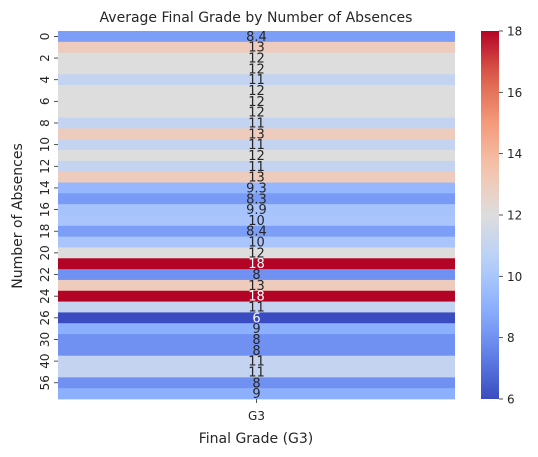  I want to click on colorbar-tick-label: 16, so click(514, 93).